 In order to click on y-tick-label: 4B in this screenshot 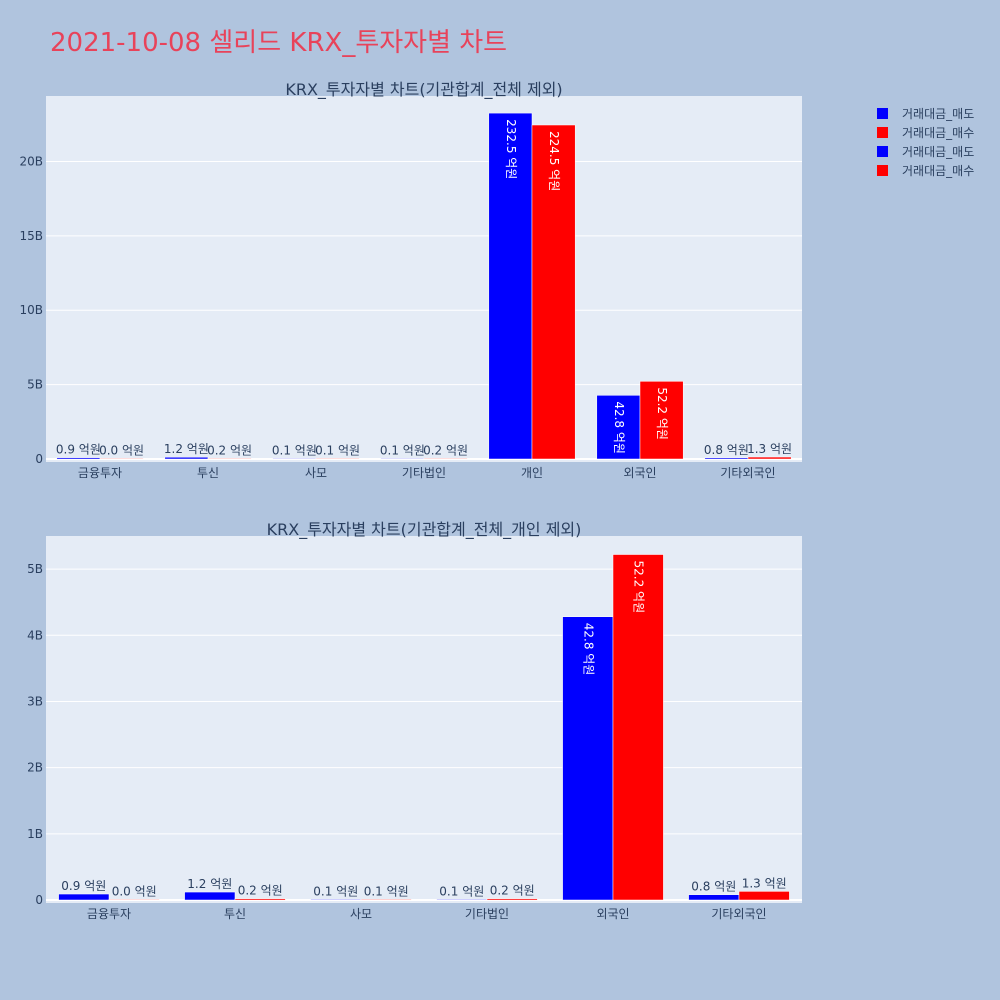, I will do `click(35, 635)`.